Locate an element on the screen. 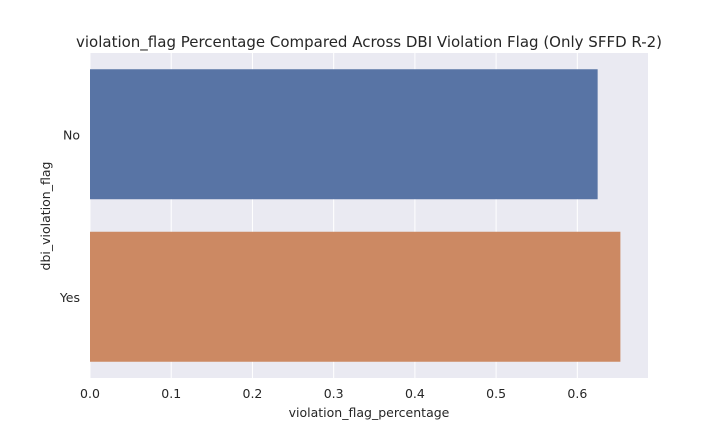 The height and width of the screenshot is (432, 720). x-tick-label: 0.5 is located at coordinates (496, 393).